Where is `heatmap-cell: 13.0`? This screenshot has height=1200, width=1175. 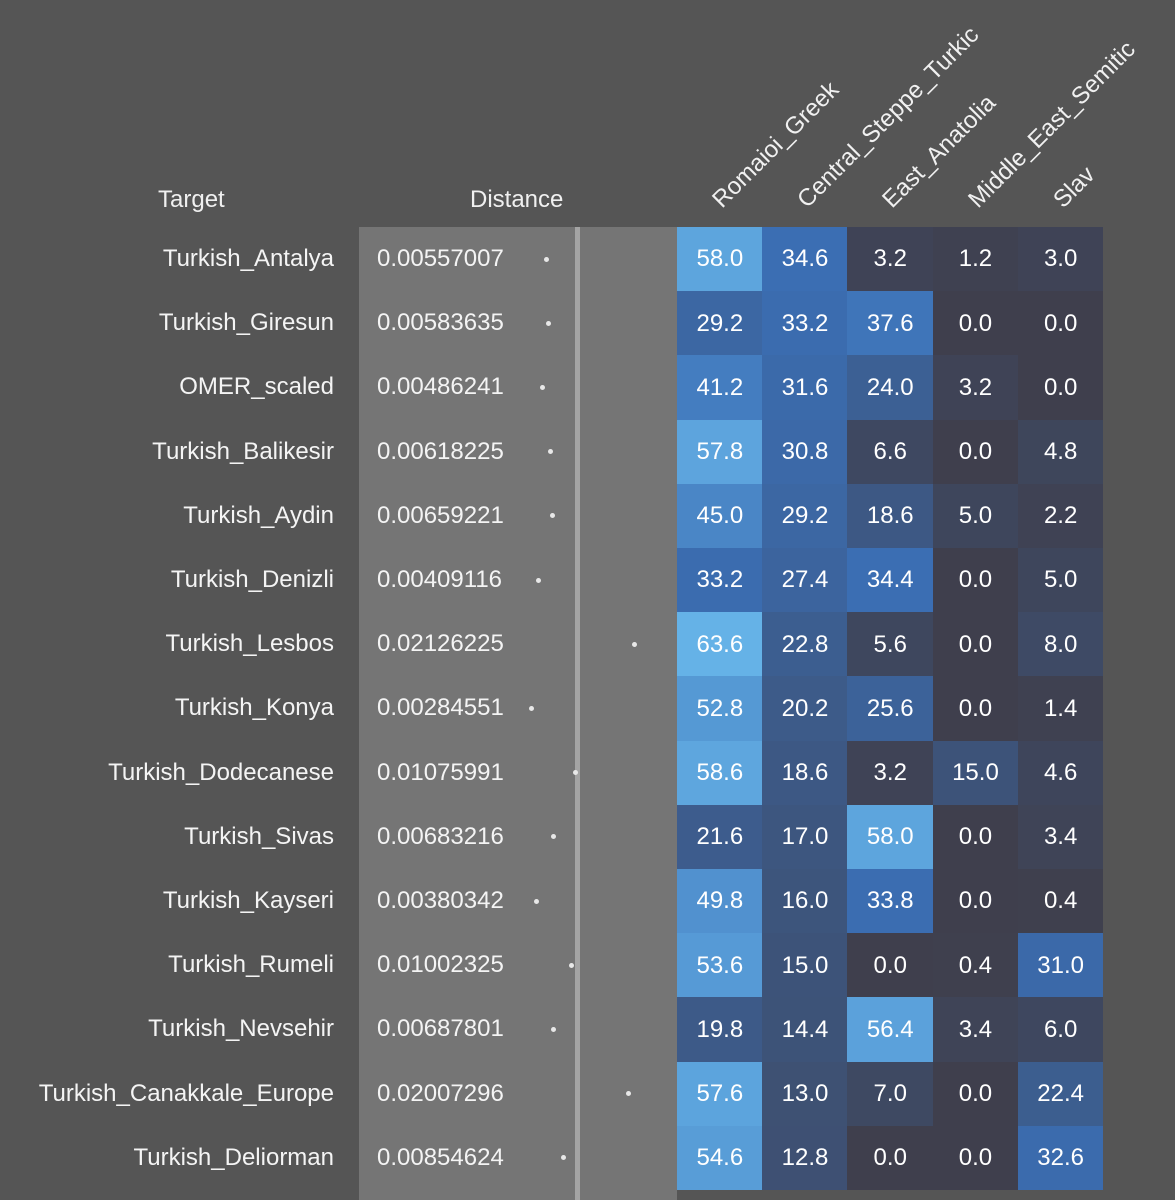 heatmap-cell: 13.0 is located at coordinates (805, 1094).